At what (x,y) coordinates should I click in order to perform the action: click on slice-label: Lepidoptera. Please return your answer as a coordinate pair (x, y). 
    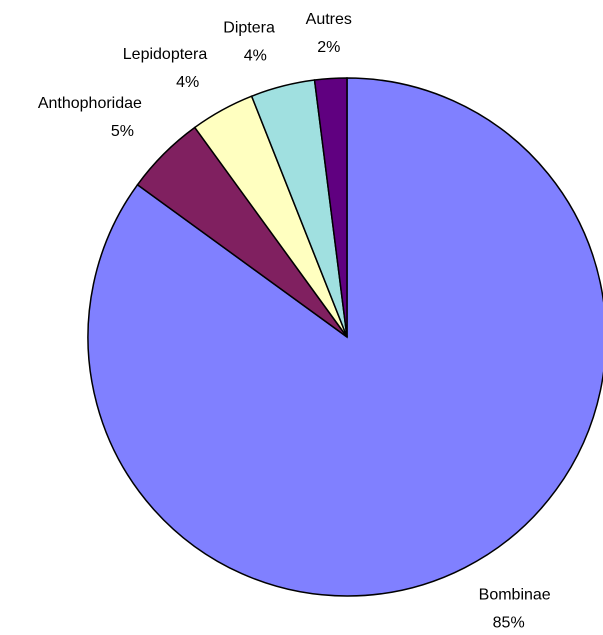
    Looking at the image, I should click on (165, 54).